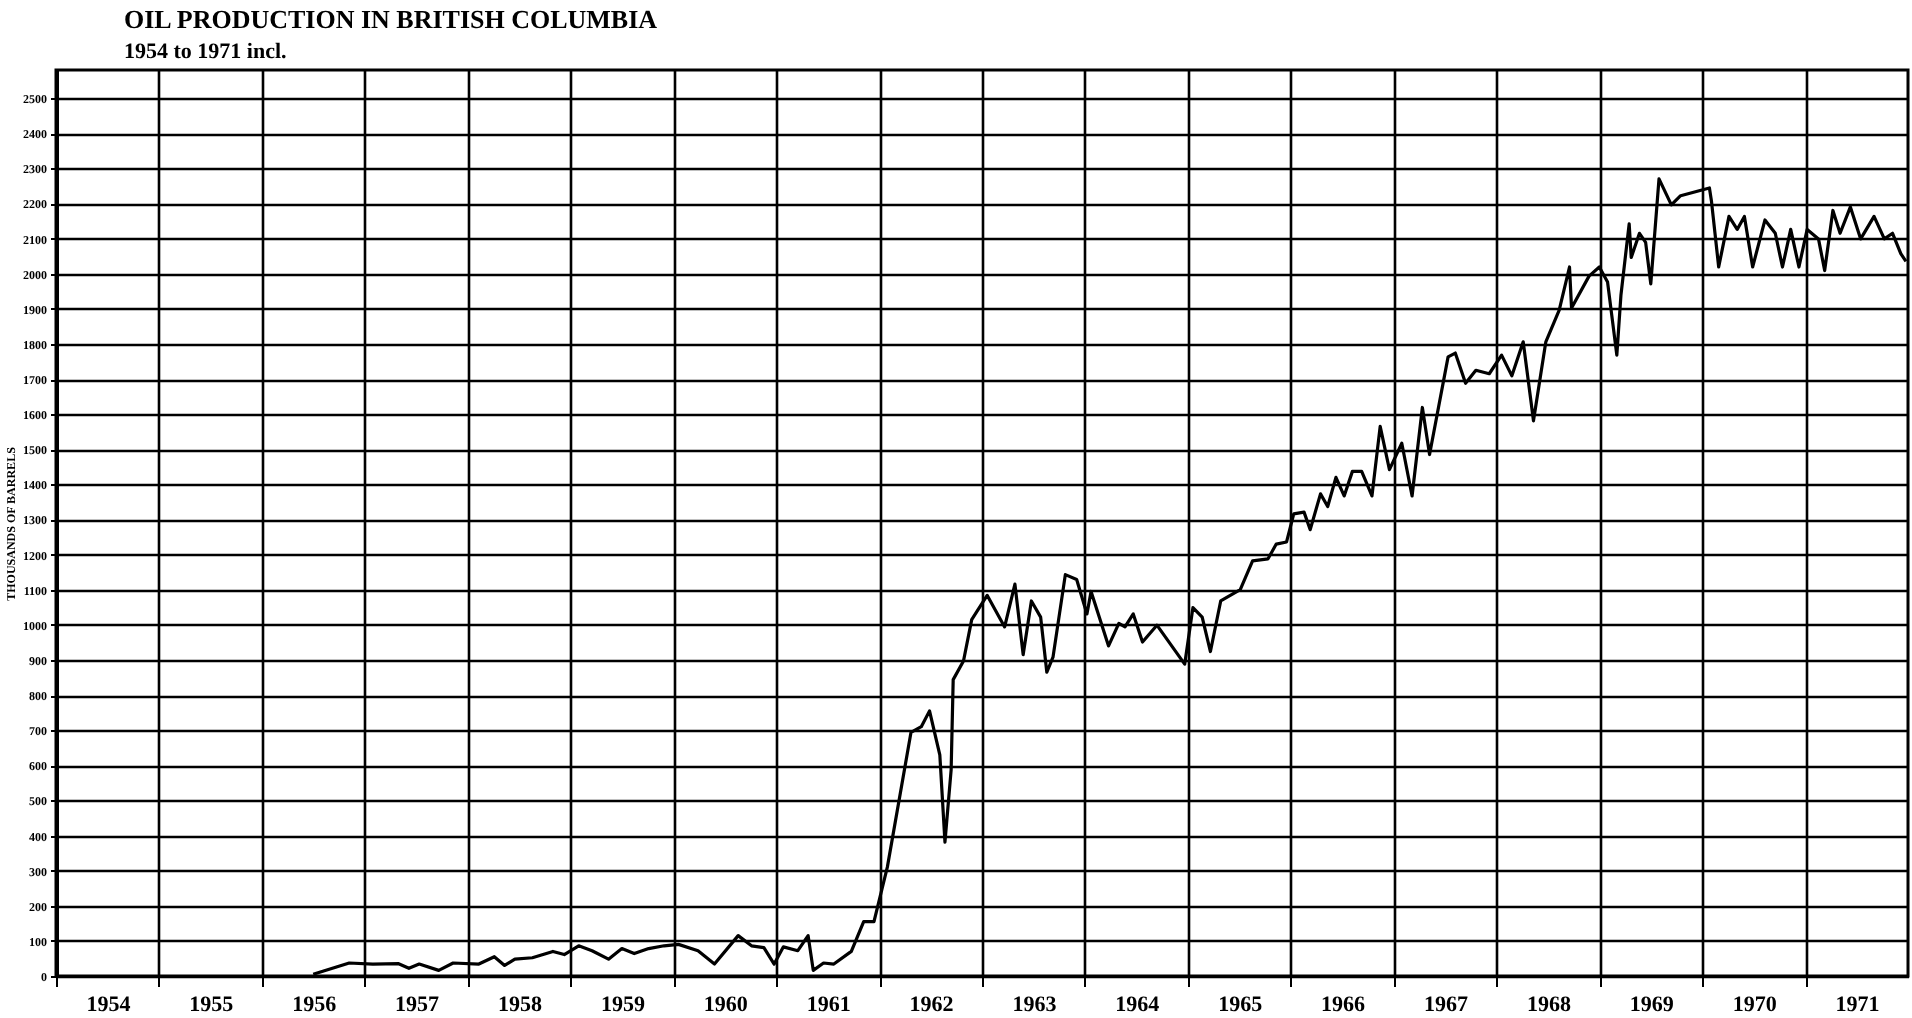  Describe the element at coordinates (1549, 1005) in the screenshot. I see `x-tick-label: 1968` at that location.